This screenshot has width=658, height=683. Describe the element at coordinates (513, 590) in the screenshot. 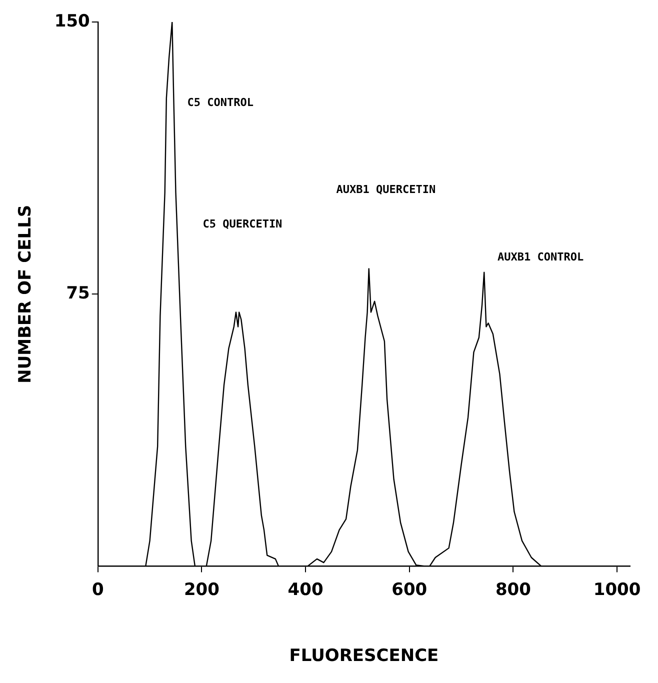

I see `x-tick-label: 800` at that location.